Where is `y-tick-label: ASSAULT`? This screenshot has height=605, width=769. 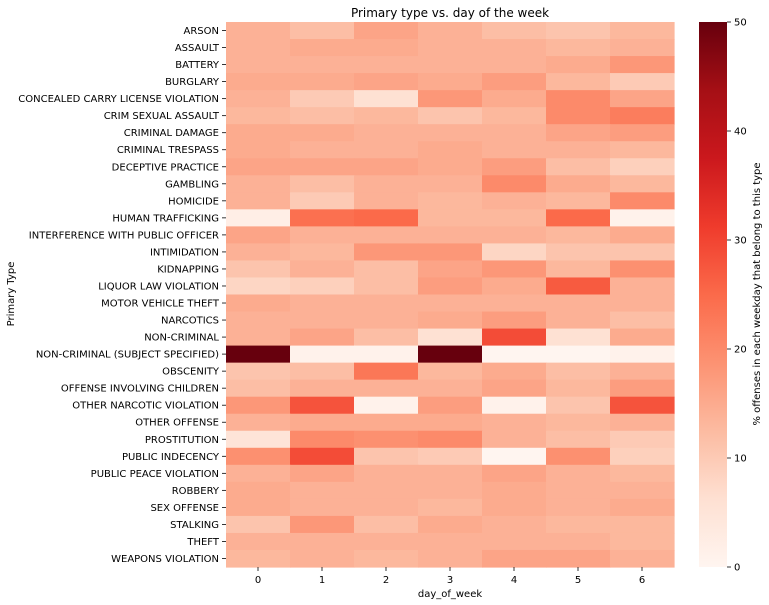 y-tick-label: ASSAULT is located at coordinates (197, 48).